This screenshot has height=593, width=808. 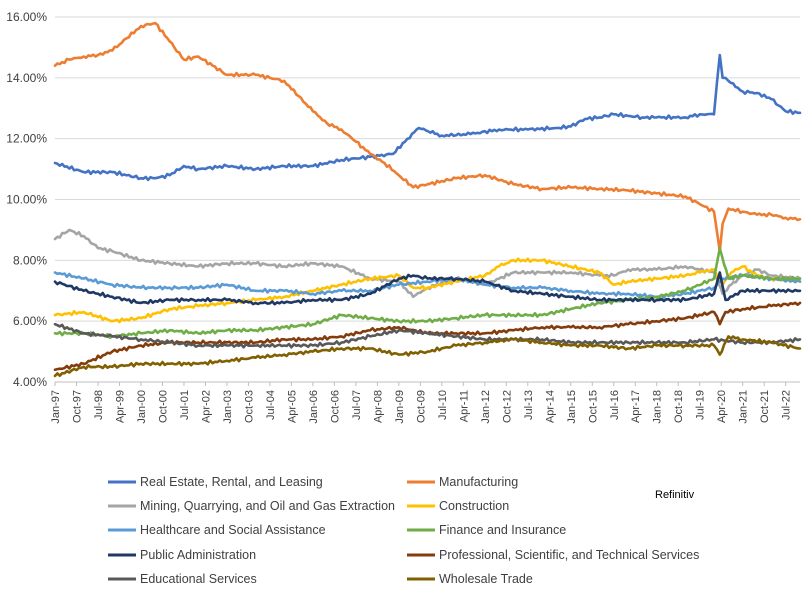 What do you see at coordinates (787, 405) in the screenshot?
I see `x-tick-label: Jul-22` at bounding box center [787, 405].